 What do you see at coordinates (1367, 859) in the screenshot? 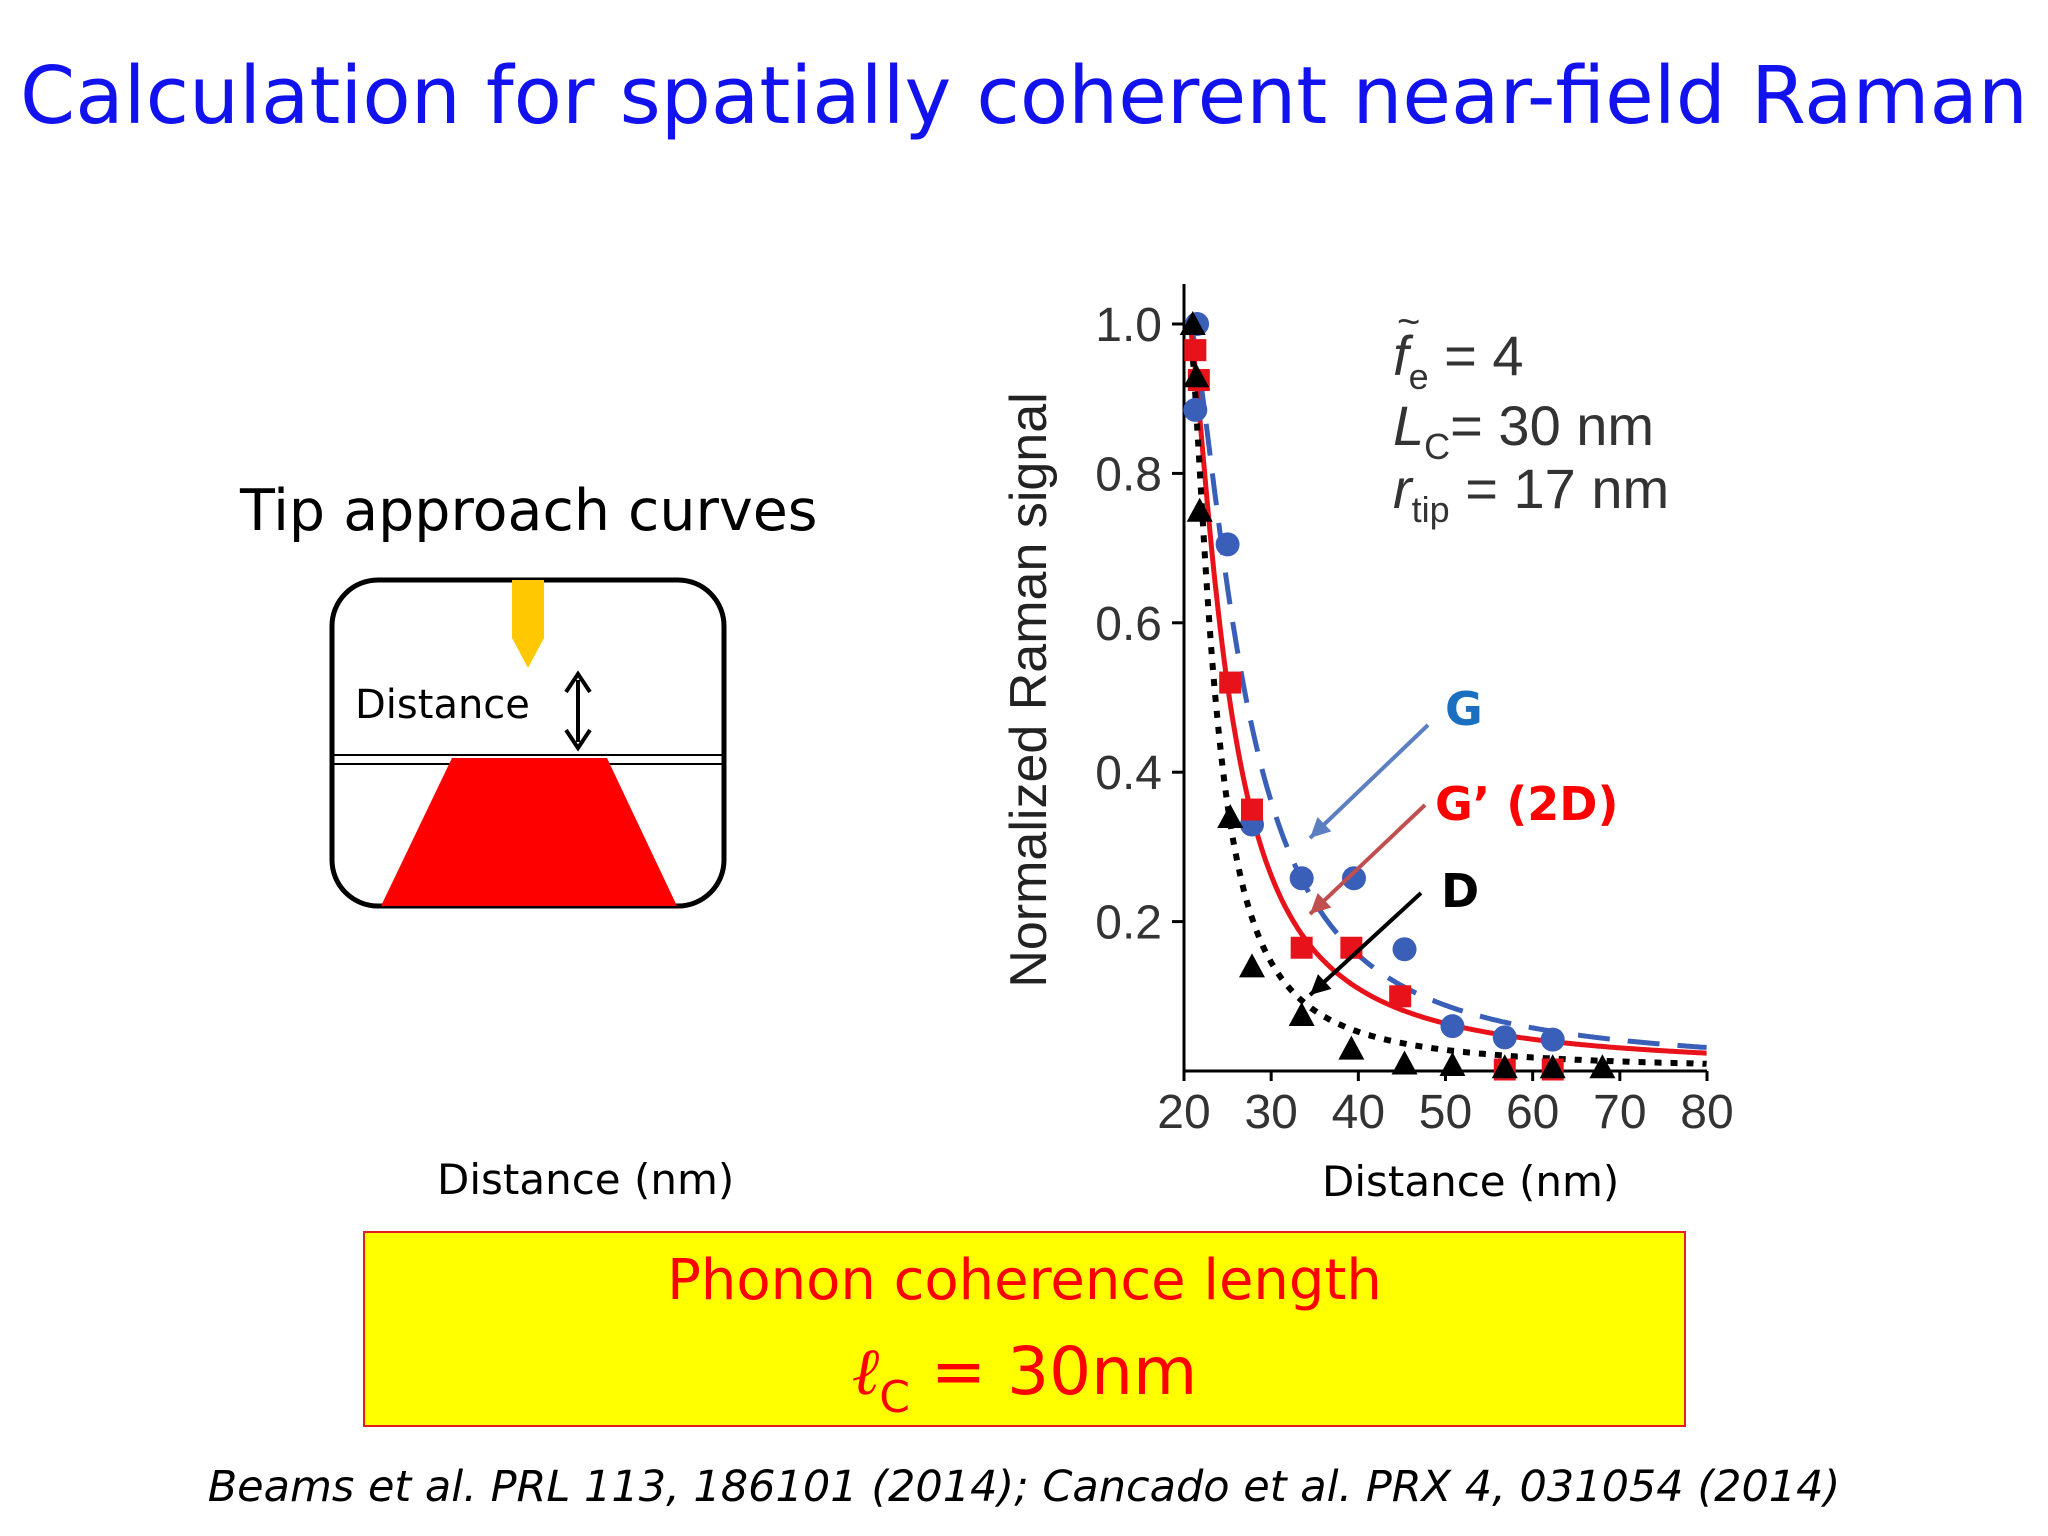
I see `annotation-arrow-2d` at bounding box center [1367, 859].